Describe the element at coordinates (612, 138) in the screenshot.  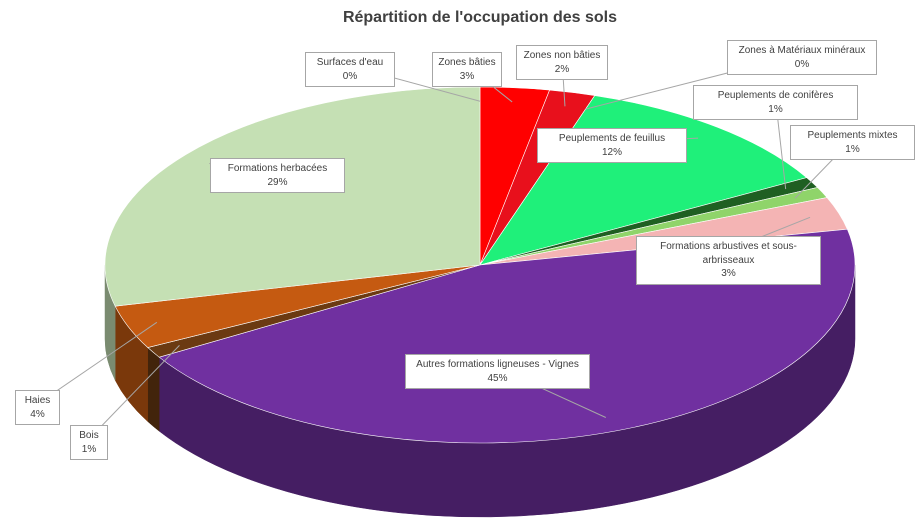
I see `category-name: Peuplements de feuillus` at that location.